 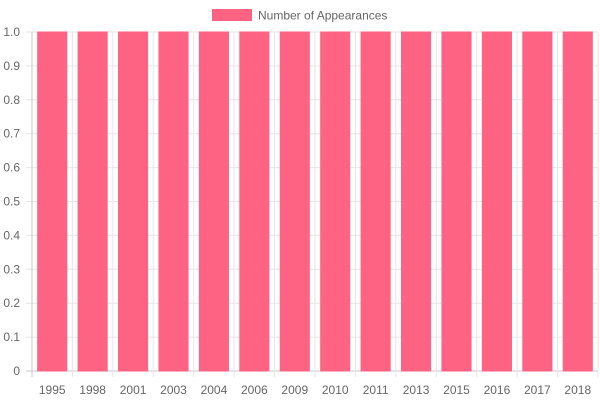 I want to click on legend-swatch, so click(x=232, y=15).